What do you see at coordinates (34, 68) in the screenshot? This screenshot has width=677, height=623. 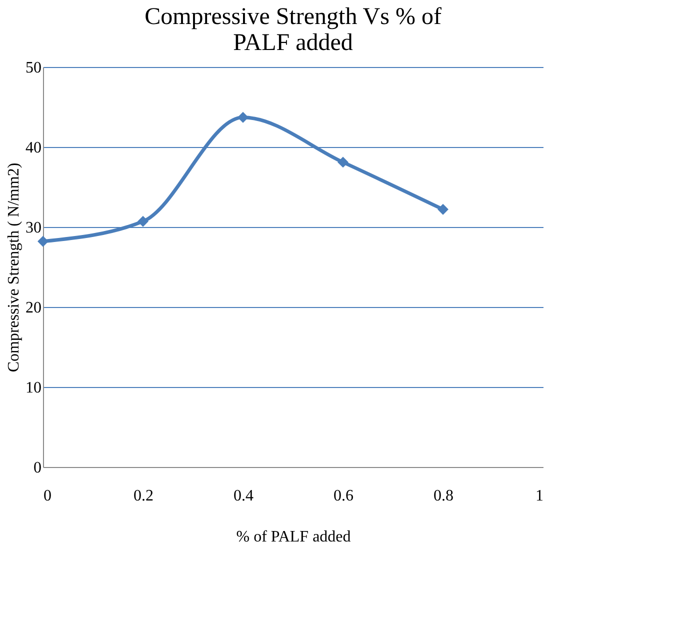 I see `y-tick-label: 50` at bounding box center [34, 68].